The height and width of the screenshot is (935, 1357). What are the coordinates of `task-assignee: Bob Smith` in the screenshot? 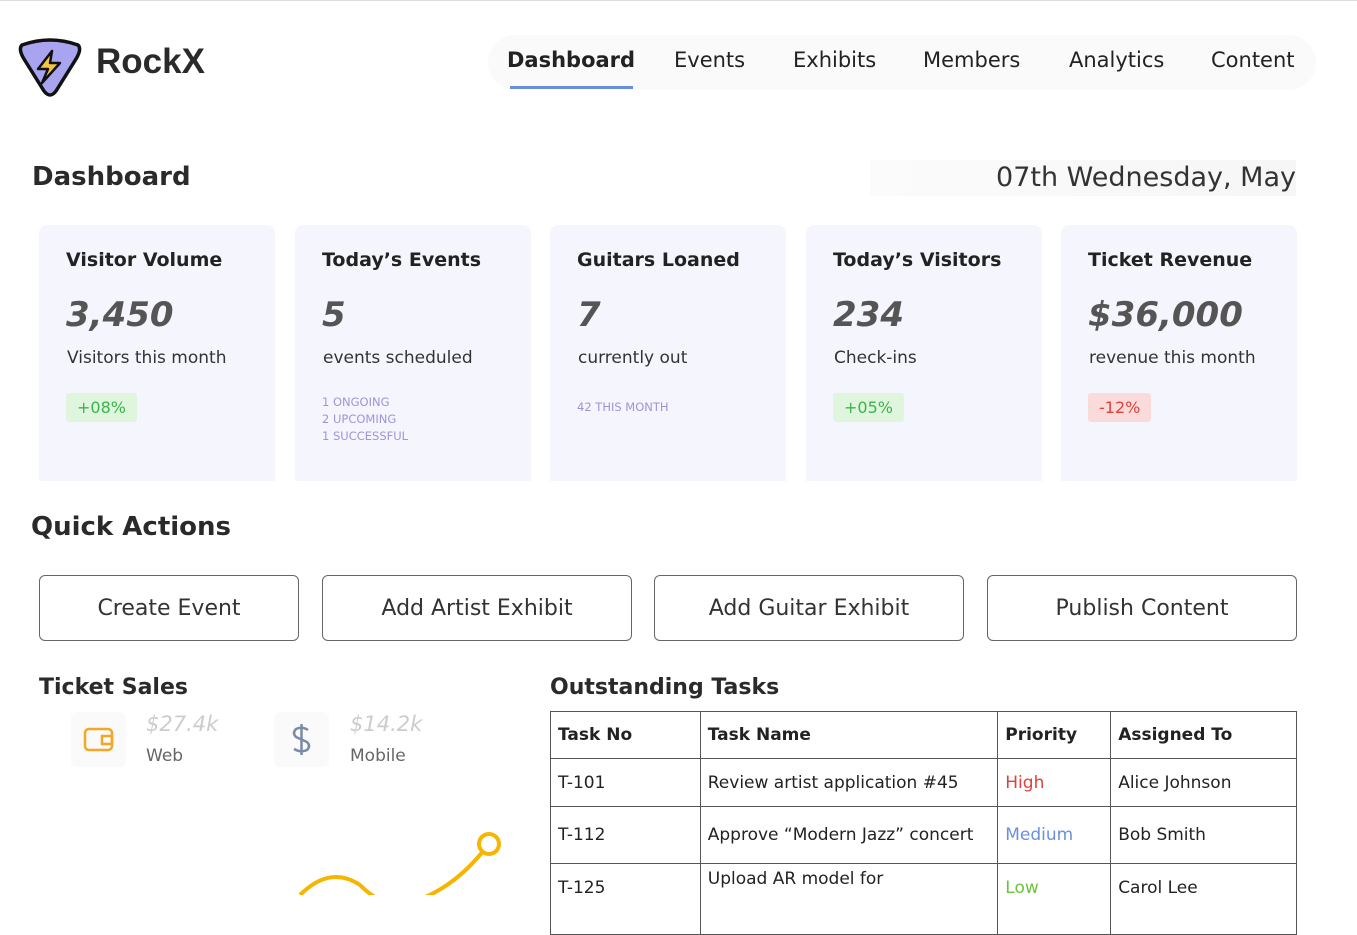 It's located at (1203, 835).